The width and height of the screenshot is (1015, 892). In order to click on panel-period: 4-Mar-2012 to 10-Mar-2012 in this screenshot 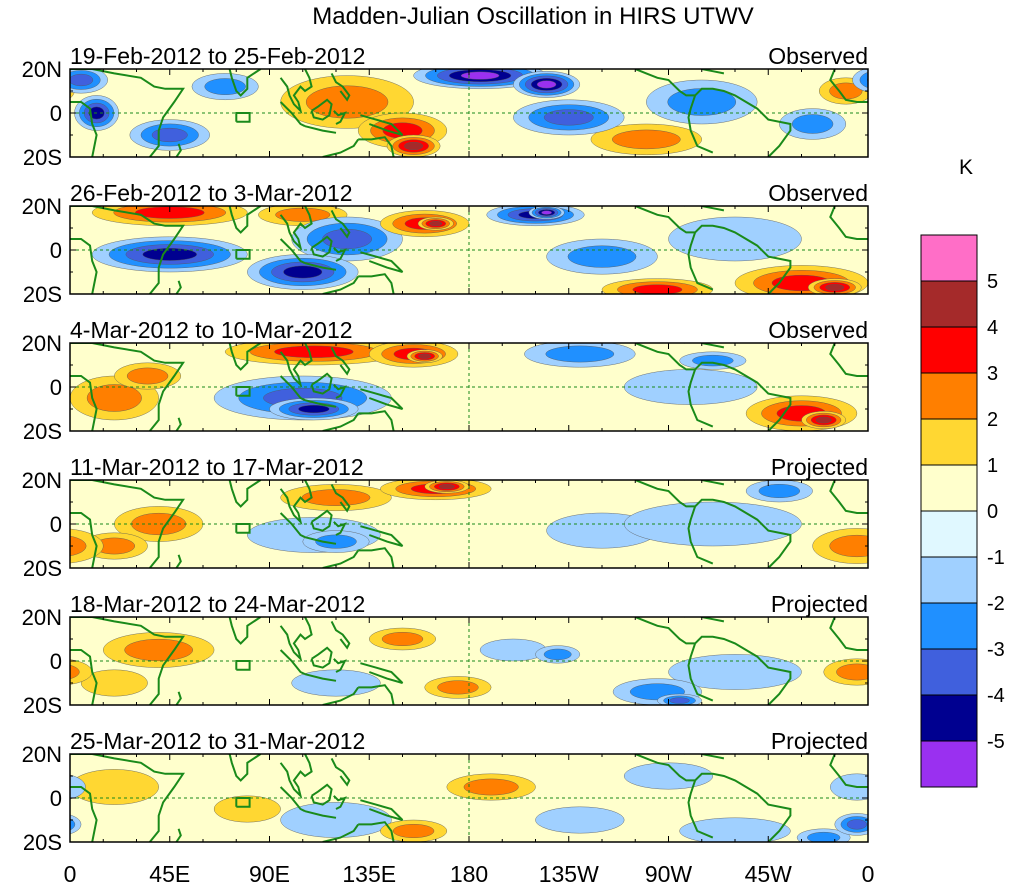, I will do `click(211, 330)`.